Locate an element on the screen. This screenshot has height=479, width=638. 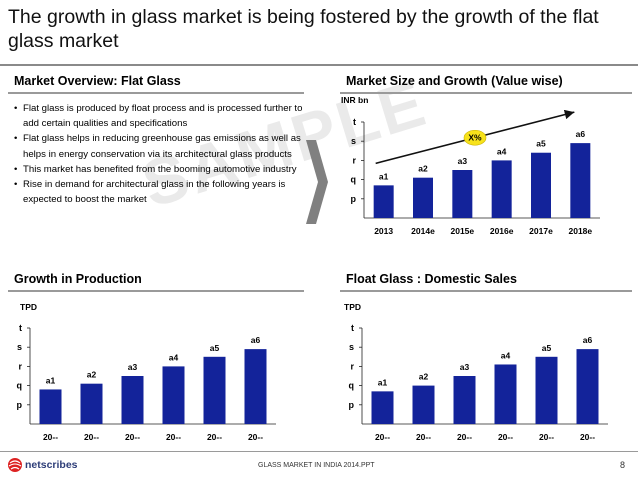
cagr-bubble is located at coordinates (475, 137).